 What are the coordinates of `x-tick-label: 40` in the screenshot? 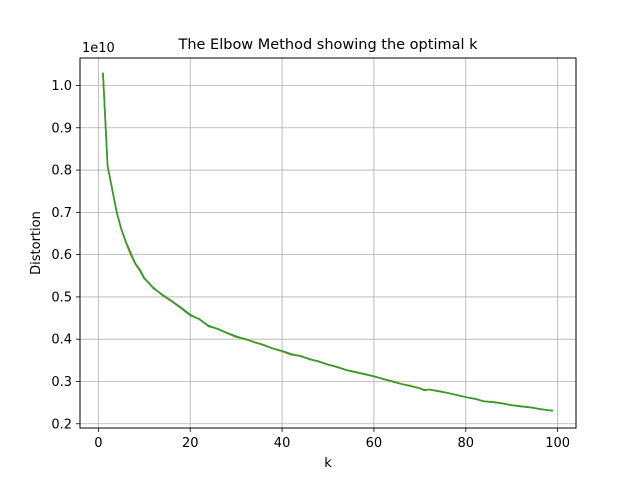 It's located at (282, 443).